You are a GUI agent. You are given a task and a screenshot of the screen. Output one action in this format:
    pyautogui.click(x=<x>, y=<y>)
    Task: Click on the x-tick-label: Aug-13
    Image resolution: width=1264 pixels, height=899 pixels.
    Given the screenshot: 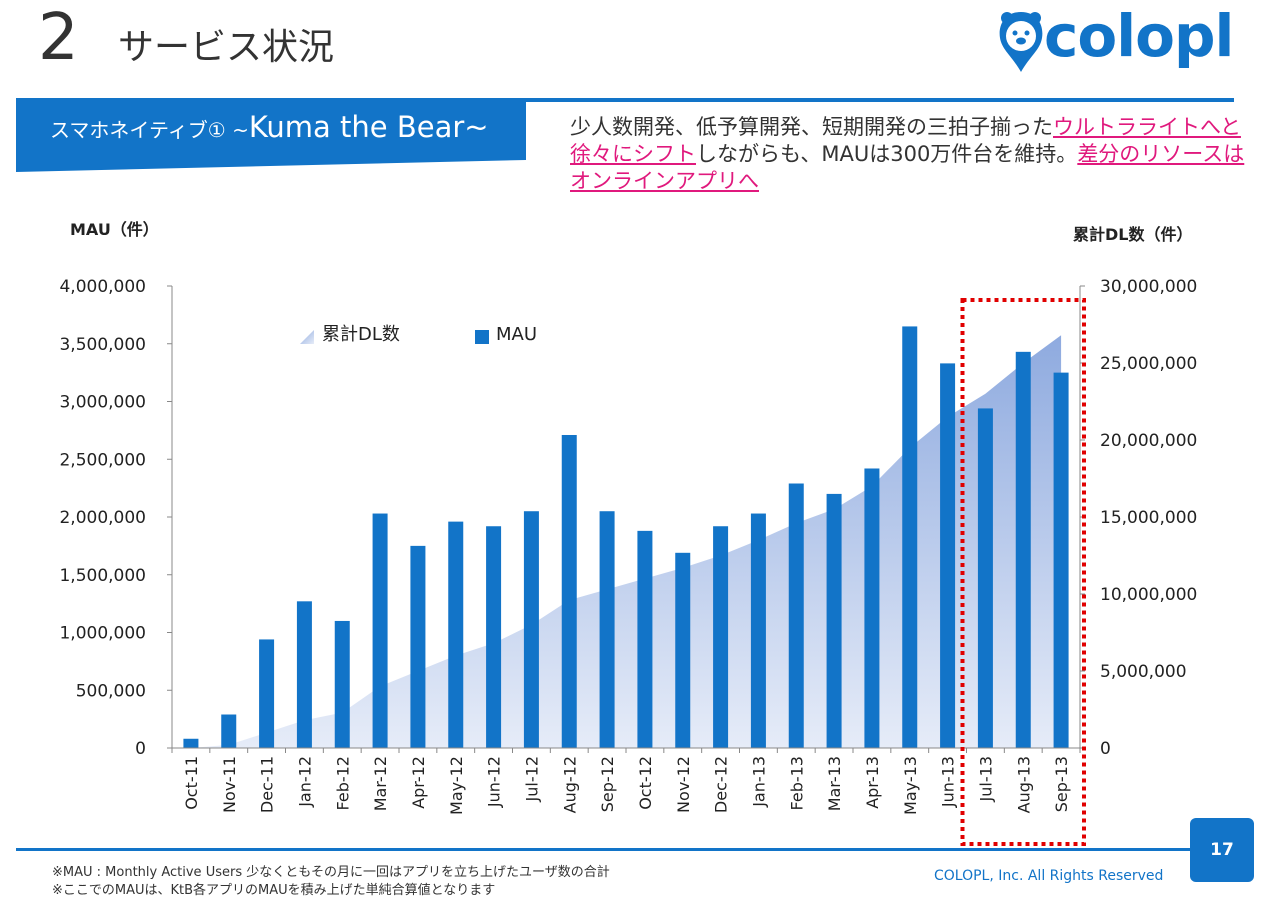 What is the action you would take?
    pyautogui.click(x=1023, y=784)
    